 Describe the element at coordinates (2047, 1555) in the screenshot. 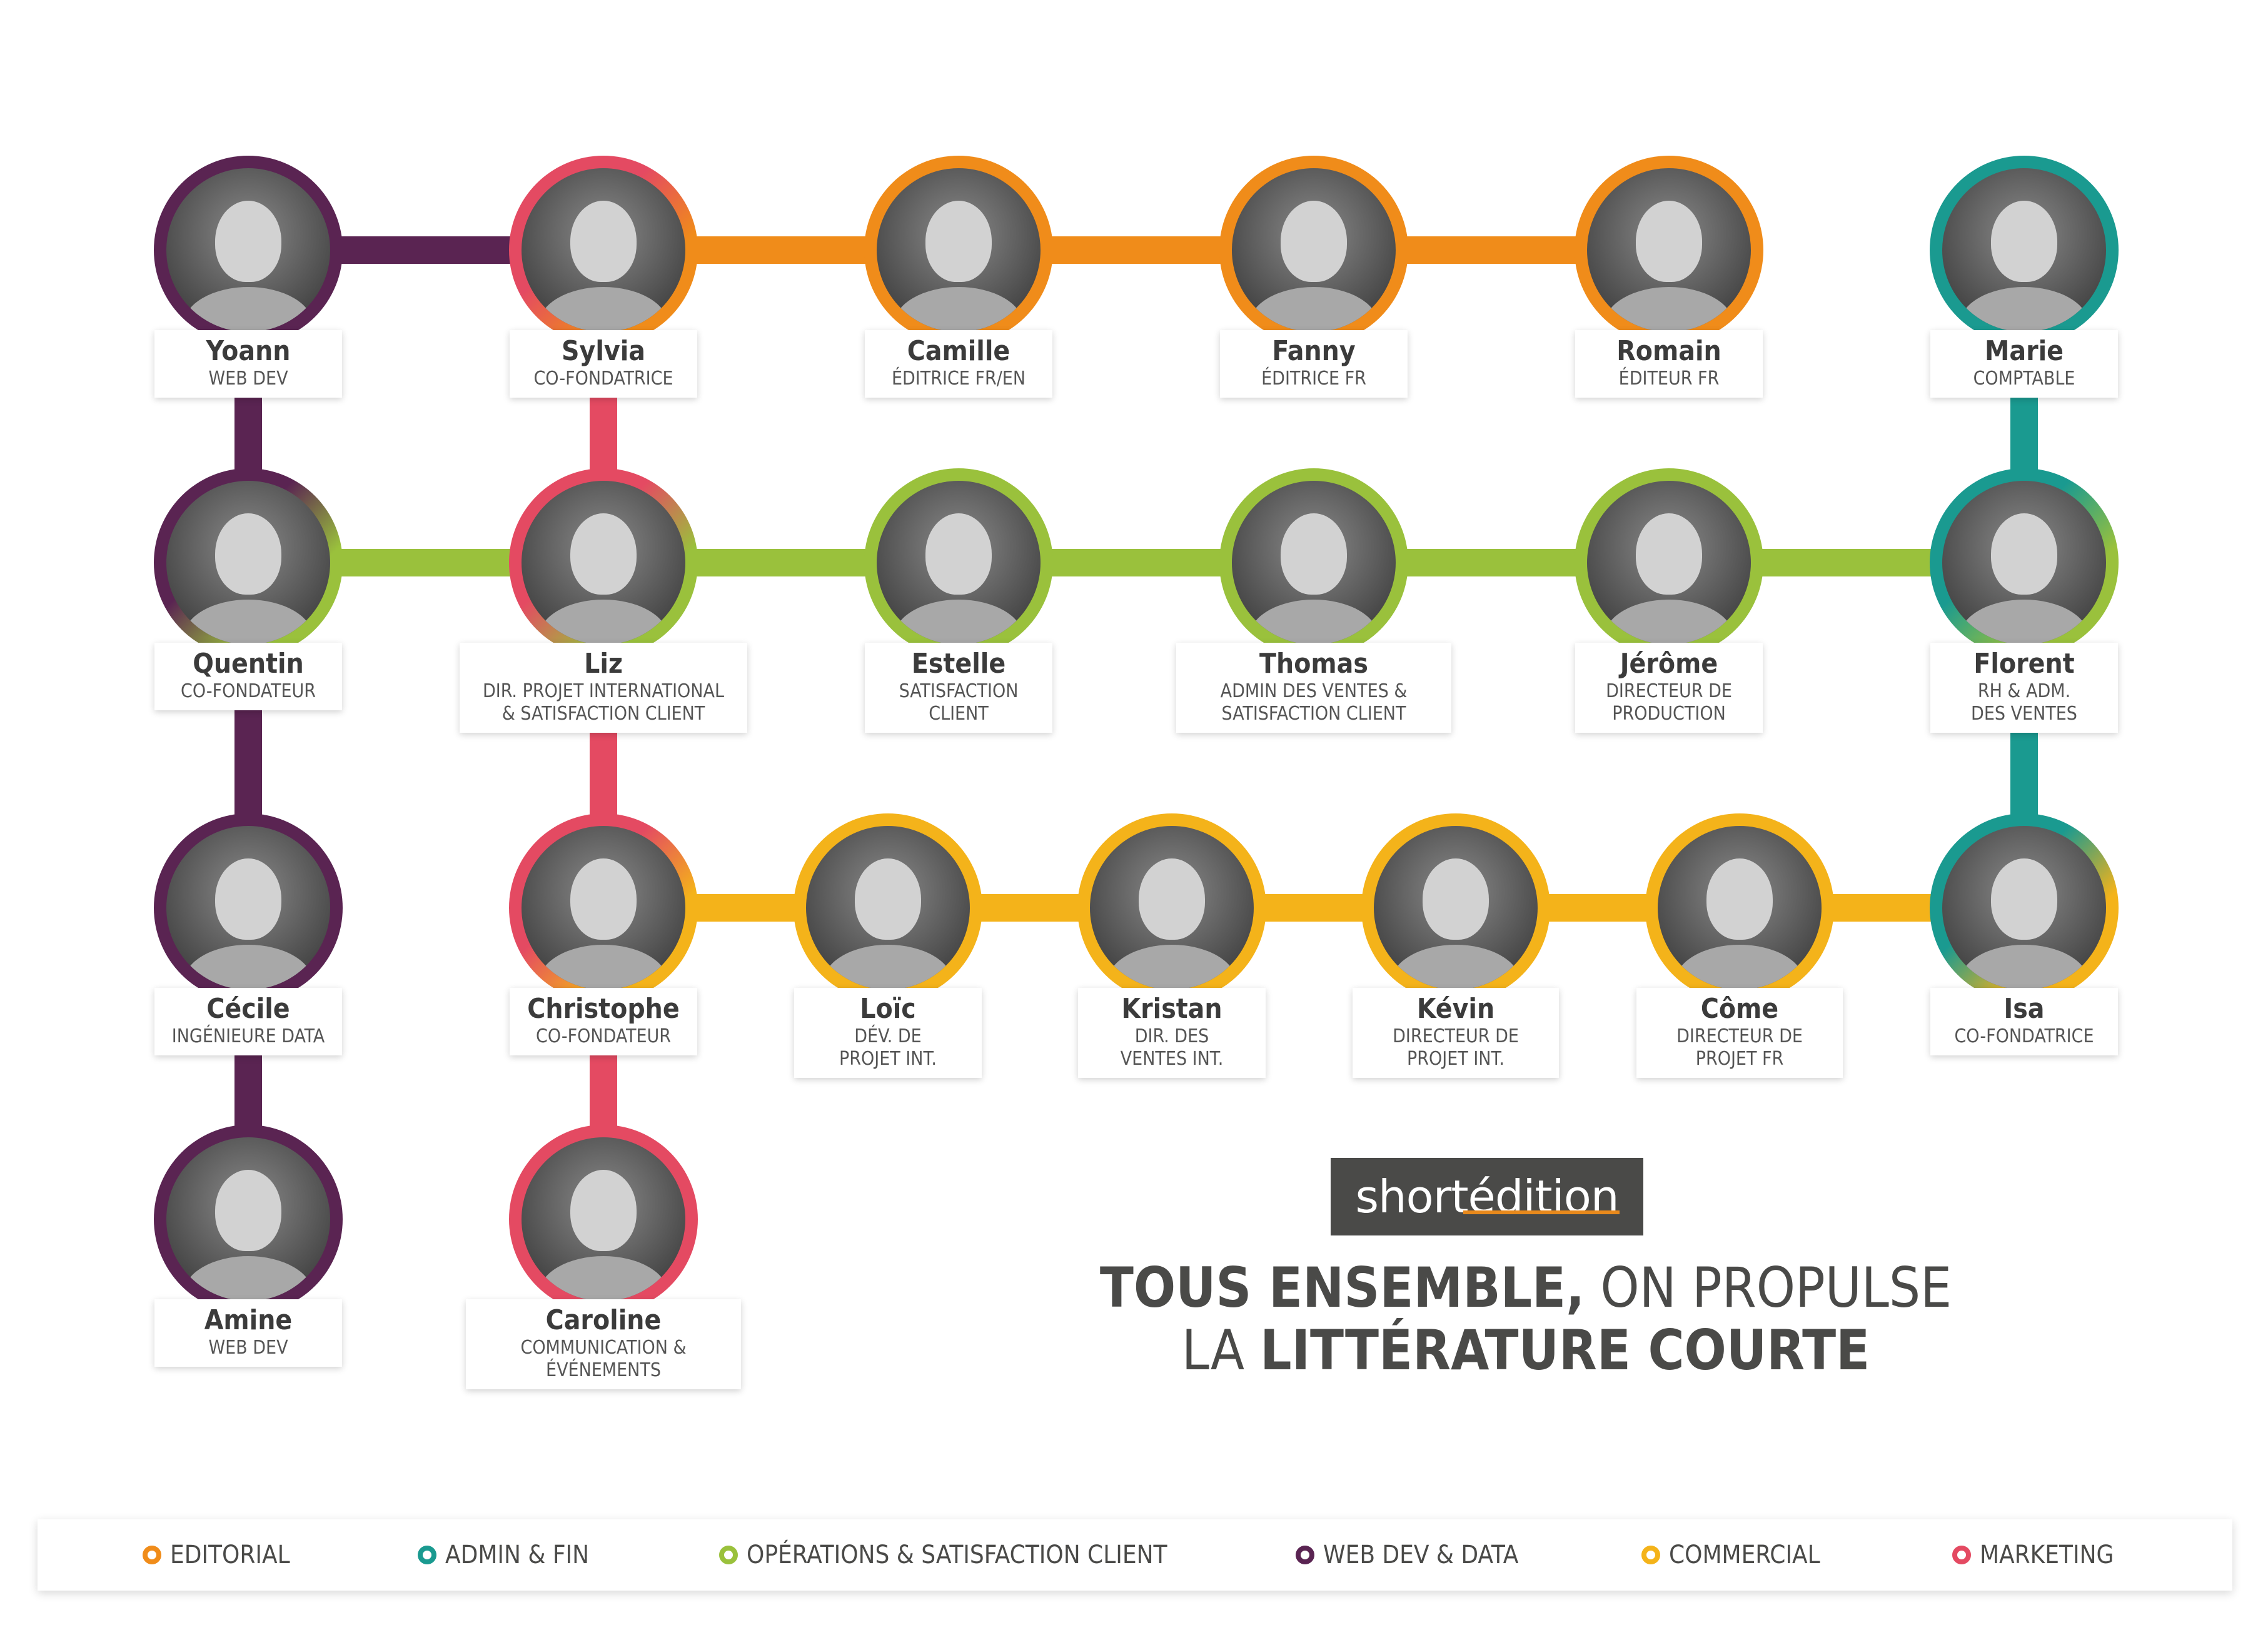

I see `legend-label: MARKETING` at that location.